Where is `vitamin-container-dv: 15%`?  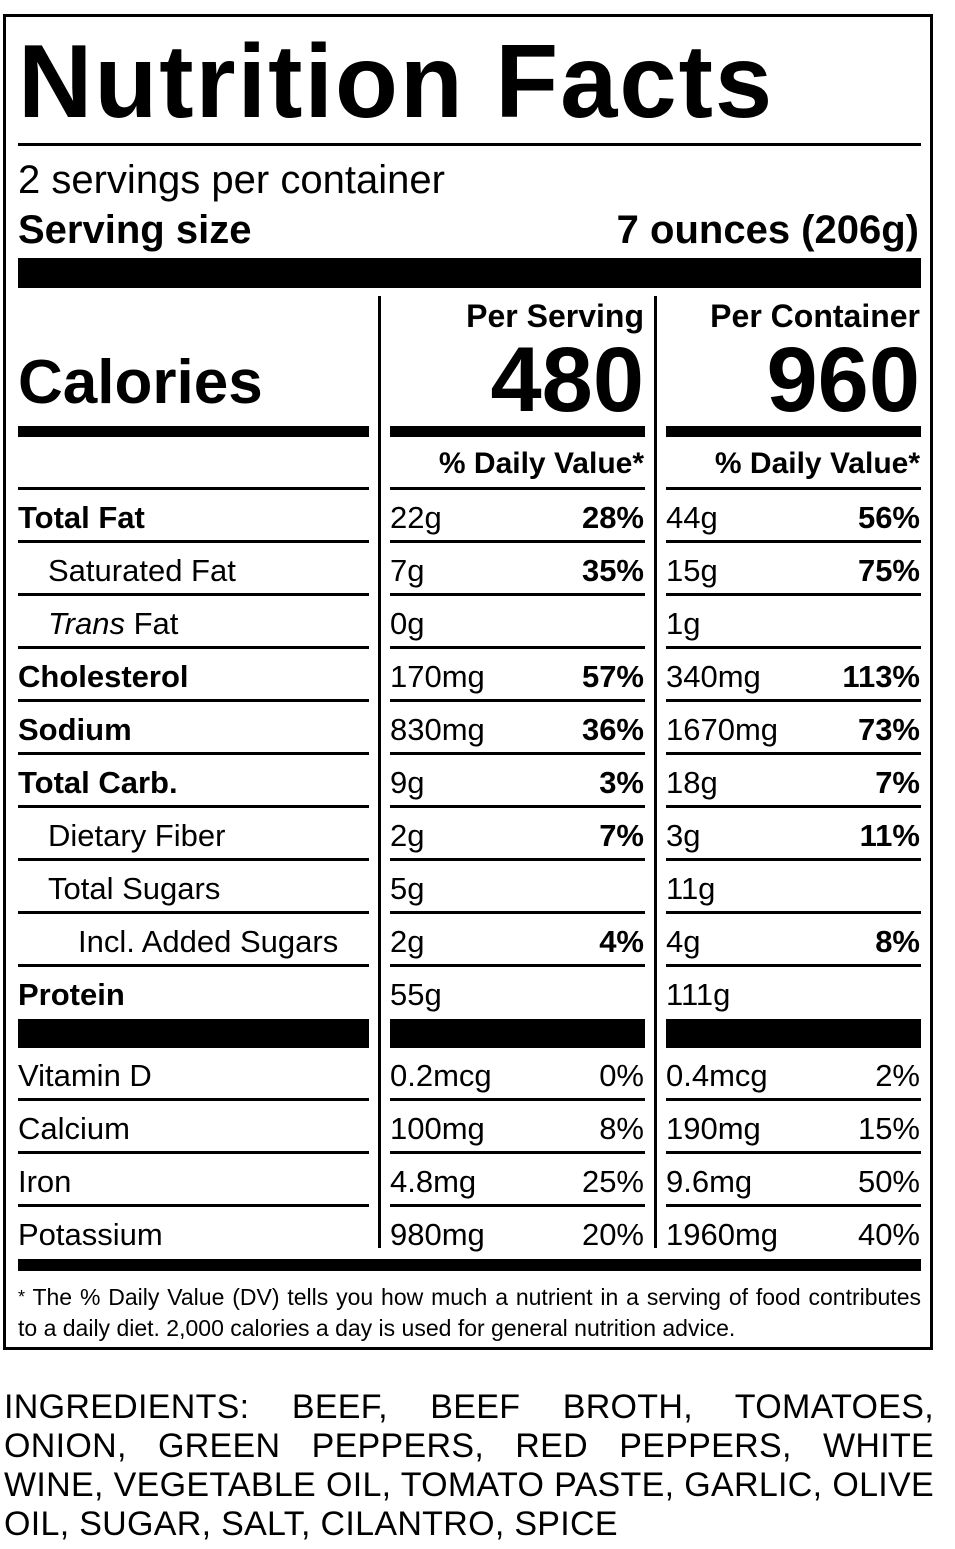
vitamin-container-dv: 15% is located at coordinates (888, 1128).